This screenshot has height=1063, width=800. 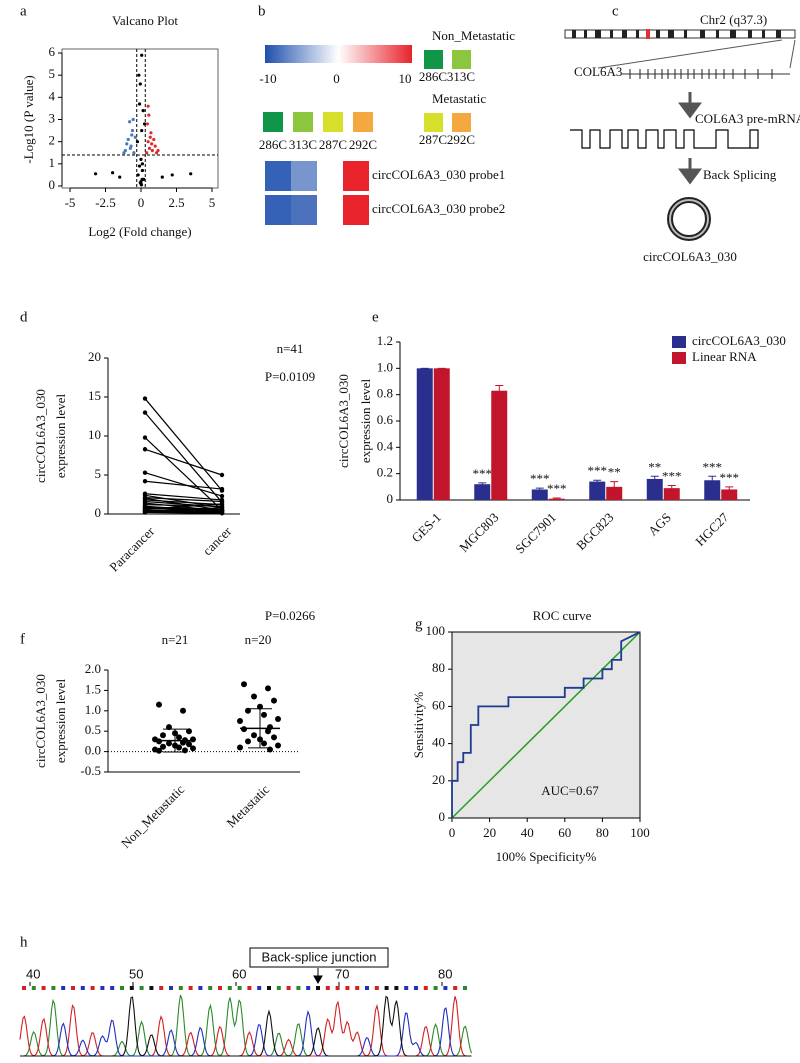 What do you see at coordinates (246, 1026) in the screenshot?
I see `trace` at bounding box center [246, 1026].